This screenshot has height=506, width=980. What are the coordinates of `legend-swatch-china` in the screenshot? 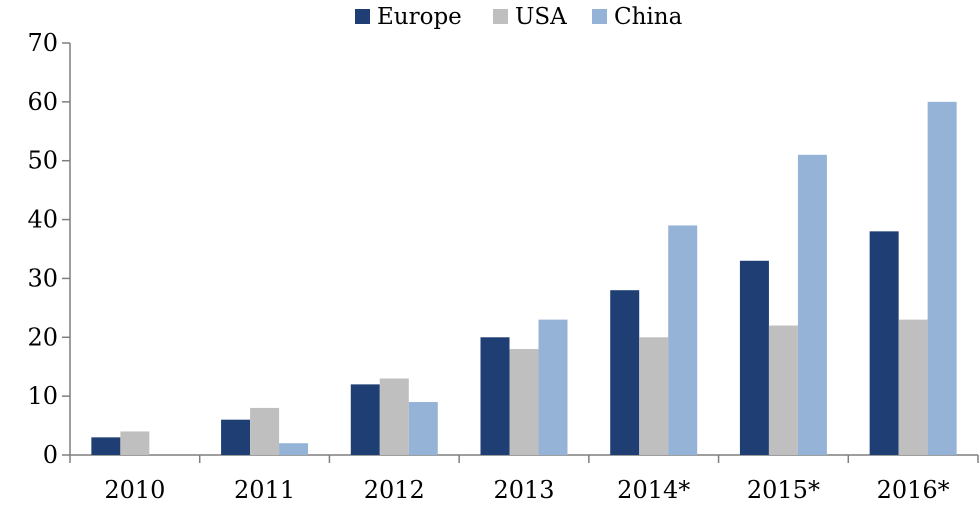 It's located at (599, 16).